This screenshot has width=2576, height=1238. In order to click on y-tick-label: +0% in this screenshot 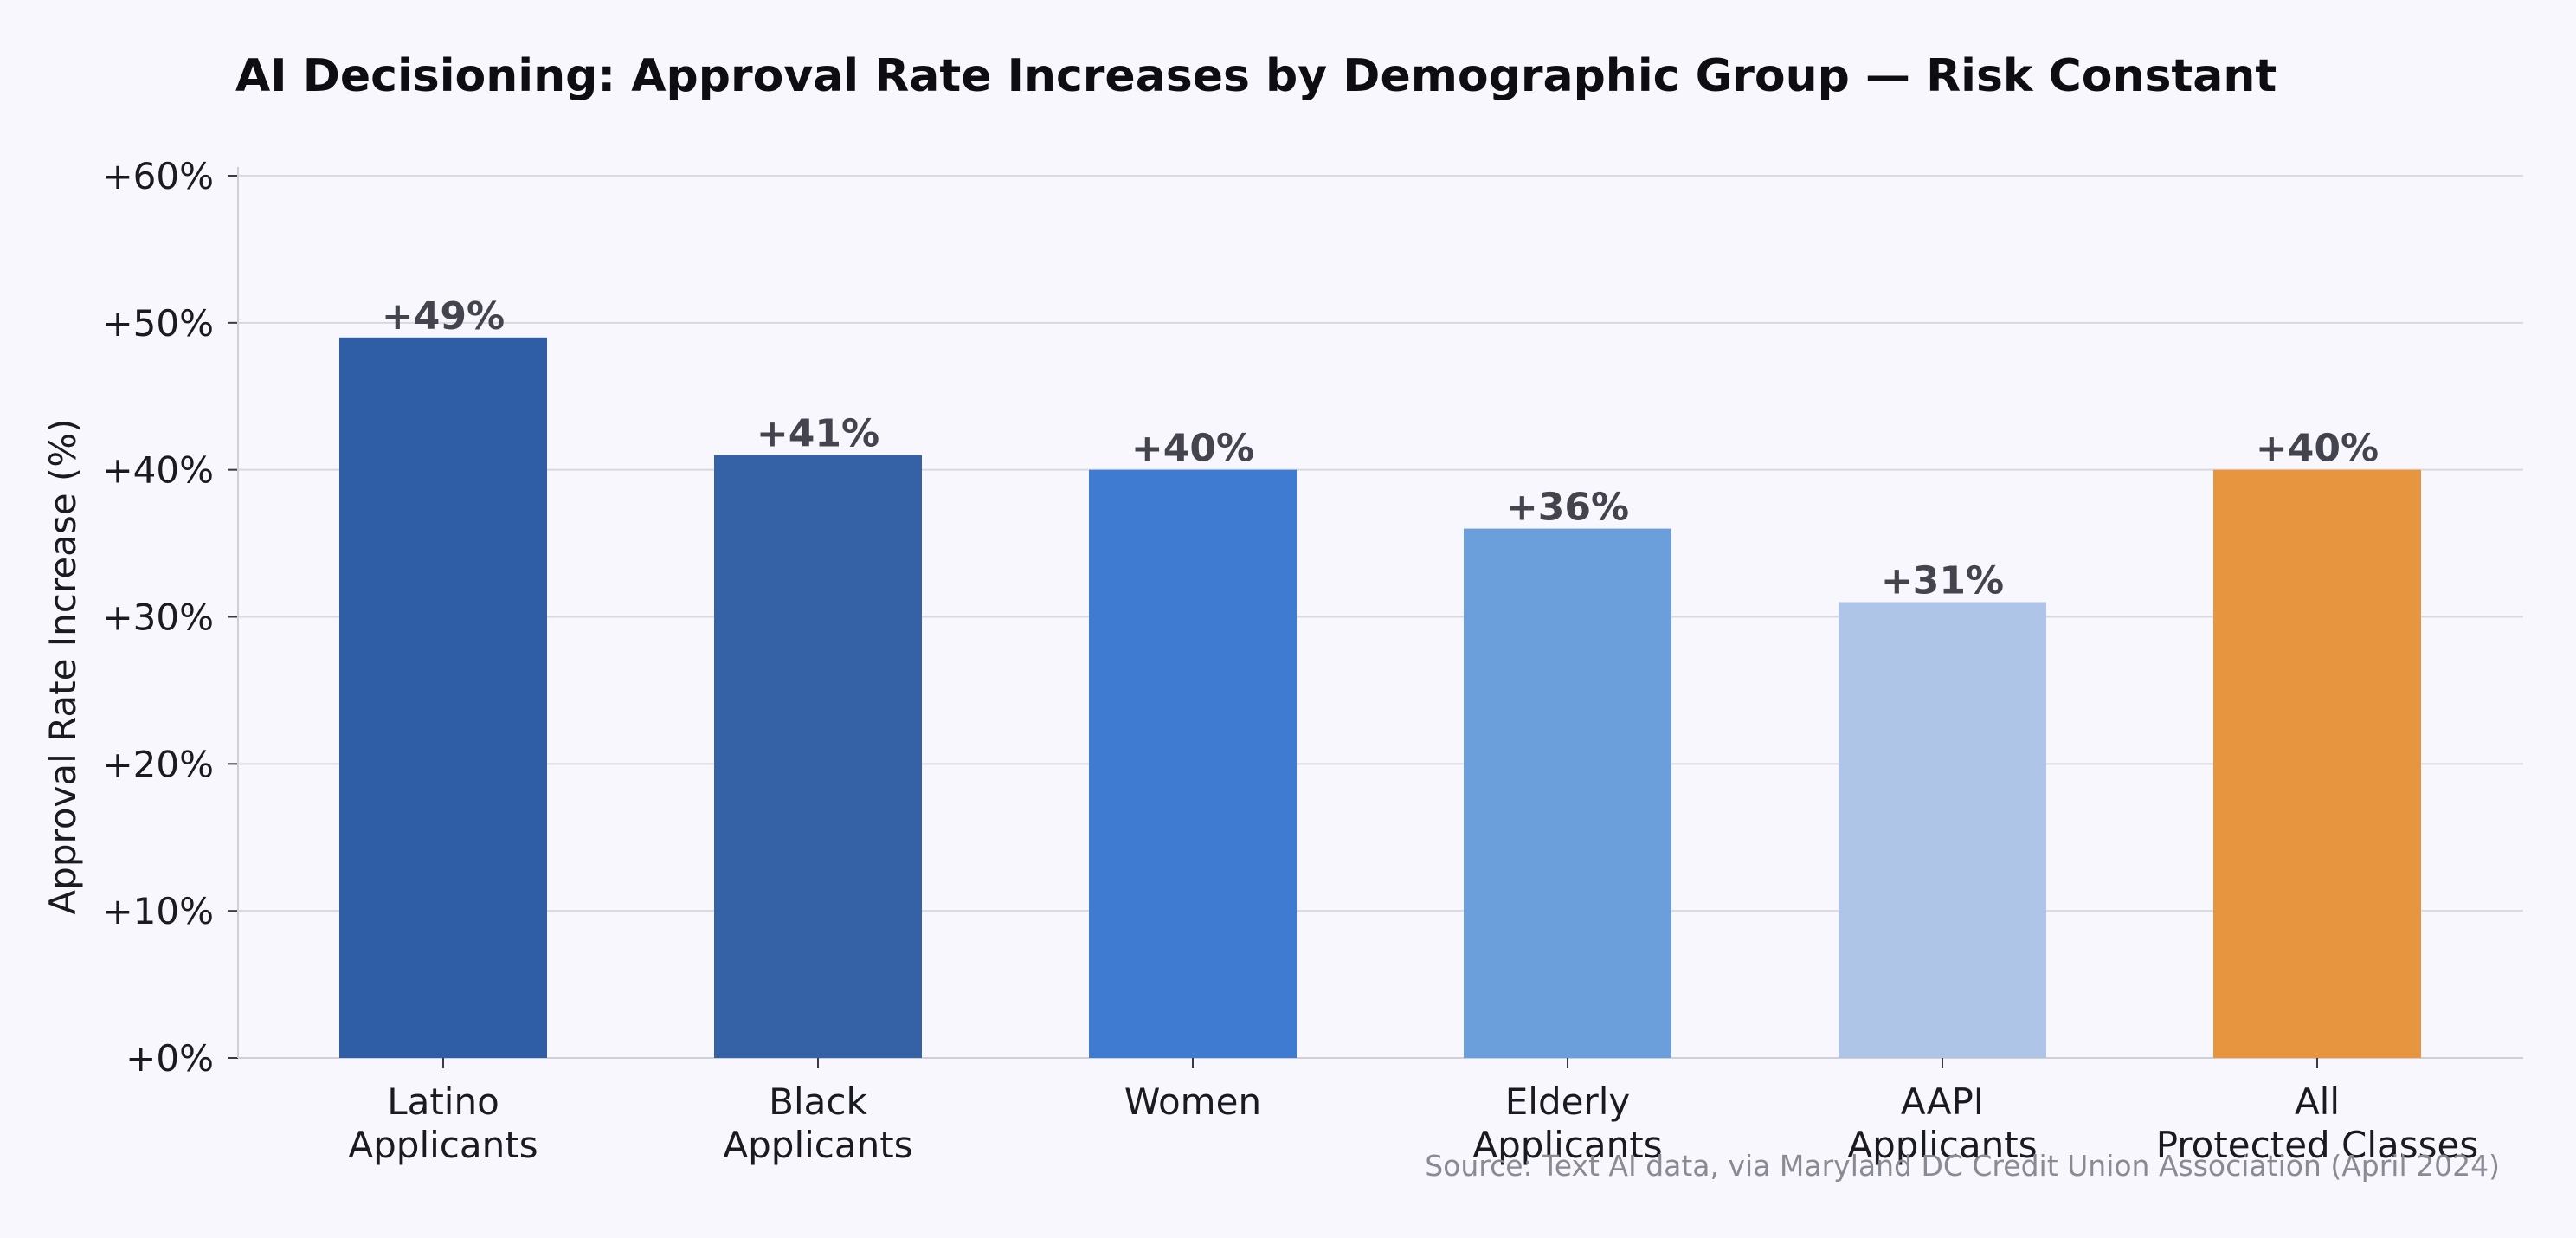, I will do `click(170, 1058)`.